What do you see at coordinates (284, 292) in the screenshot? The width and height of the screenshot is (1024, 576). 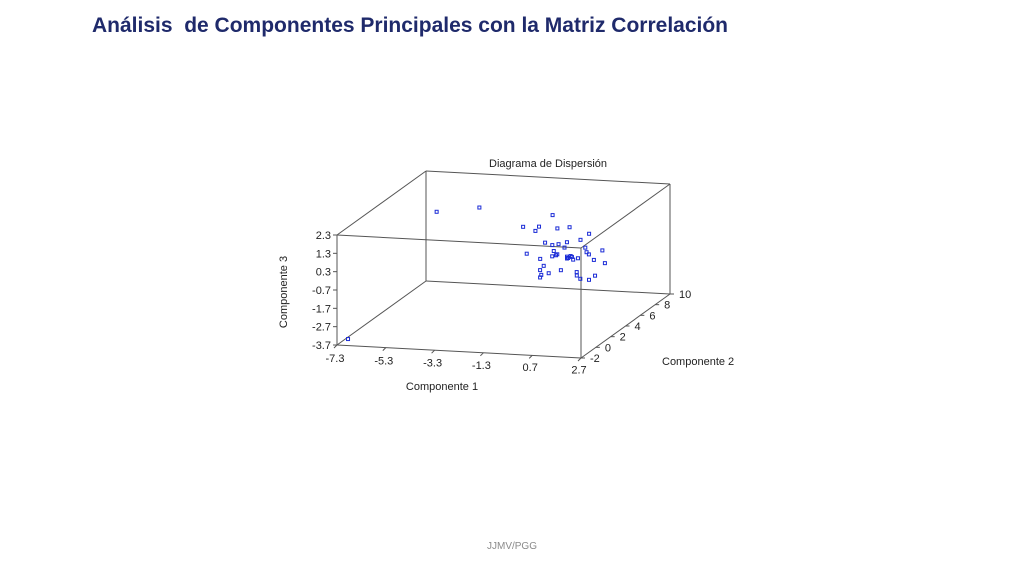 I see `z-axis-label: Componente 3` at bounding box center [284, 292].